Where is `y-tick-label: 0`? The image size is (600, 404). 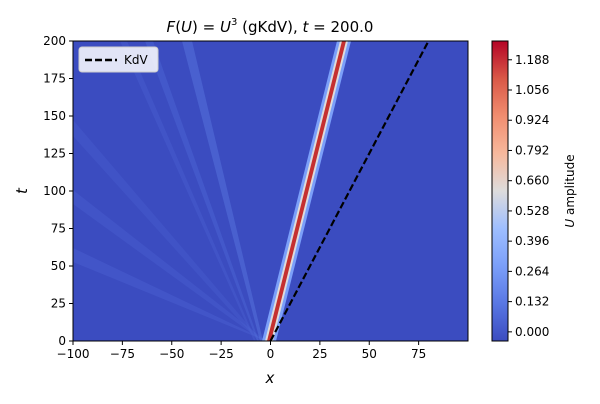
y-tick-label: 0 is located at coordinates (62, 341).